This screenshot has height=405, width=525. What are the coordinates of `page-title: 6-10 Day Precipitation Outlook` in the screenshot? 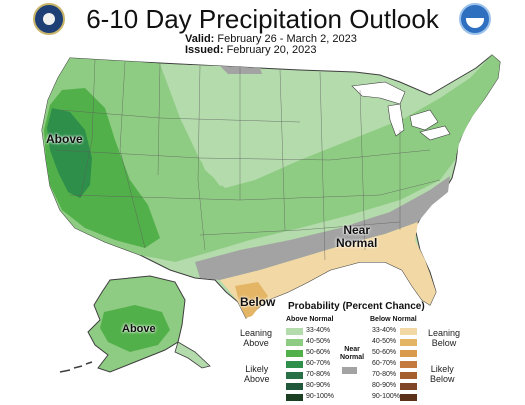 It's located at (262, 19).